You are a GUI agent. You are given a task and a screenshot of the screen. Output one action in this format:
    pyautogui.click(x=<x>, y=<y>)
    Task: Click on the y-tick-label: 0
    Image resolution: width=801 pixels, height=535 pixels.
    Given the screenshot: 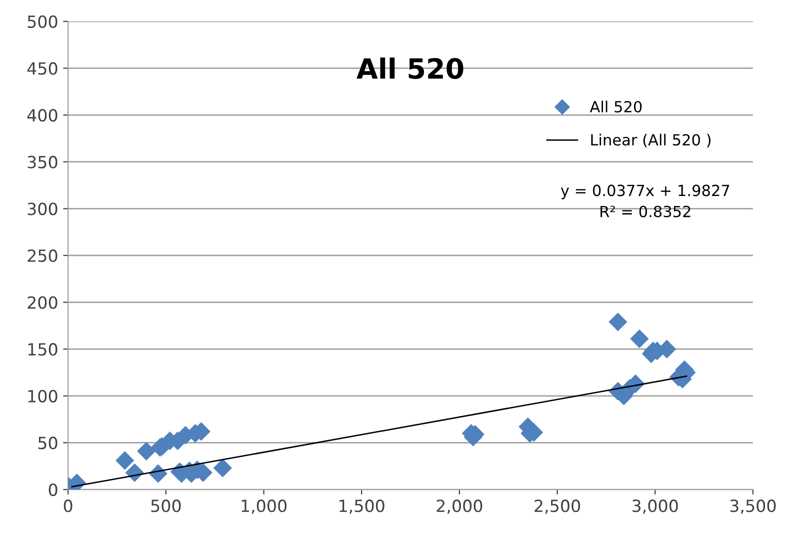 What is the action you would take?
    pyautogui.click(x=53, y=489)
    